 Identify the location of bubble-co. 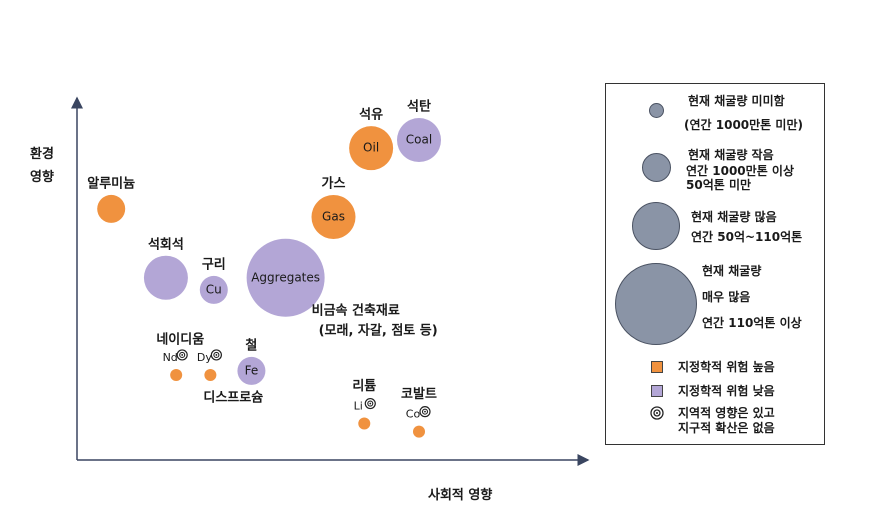
(419, 431).